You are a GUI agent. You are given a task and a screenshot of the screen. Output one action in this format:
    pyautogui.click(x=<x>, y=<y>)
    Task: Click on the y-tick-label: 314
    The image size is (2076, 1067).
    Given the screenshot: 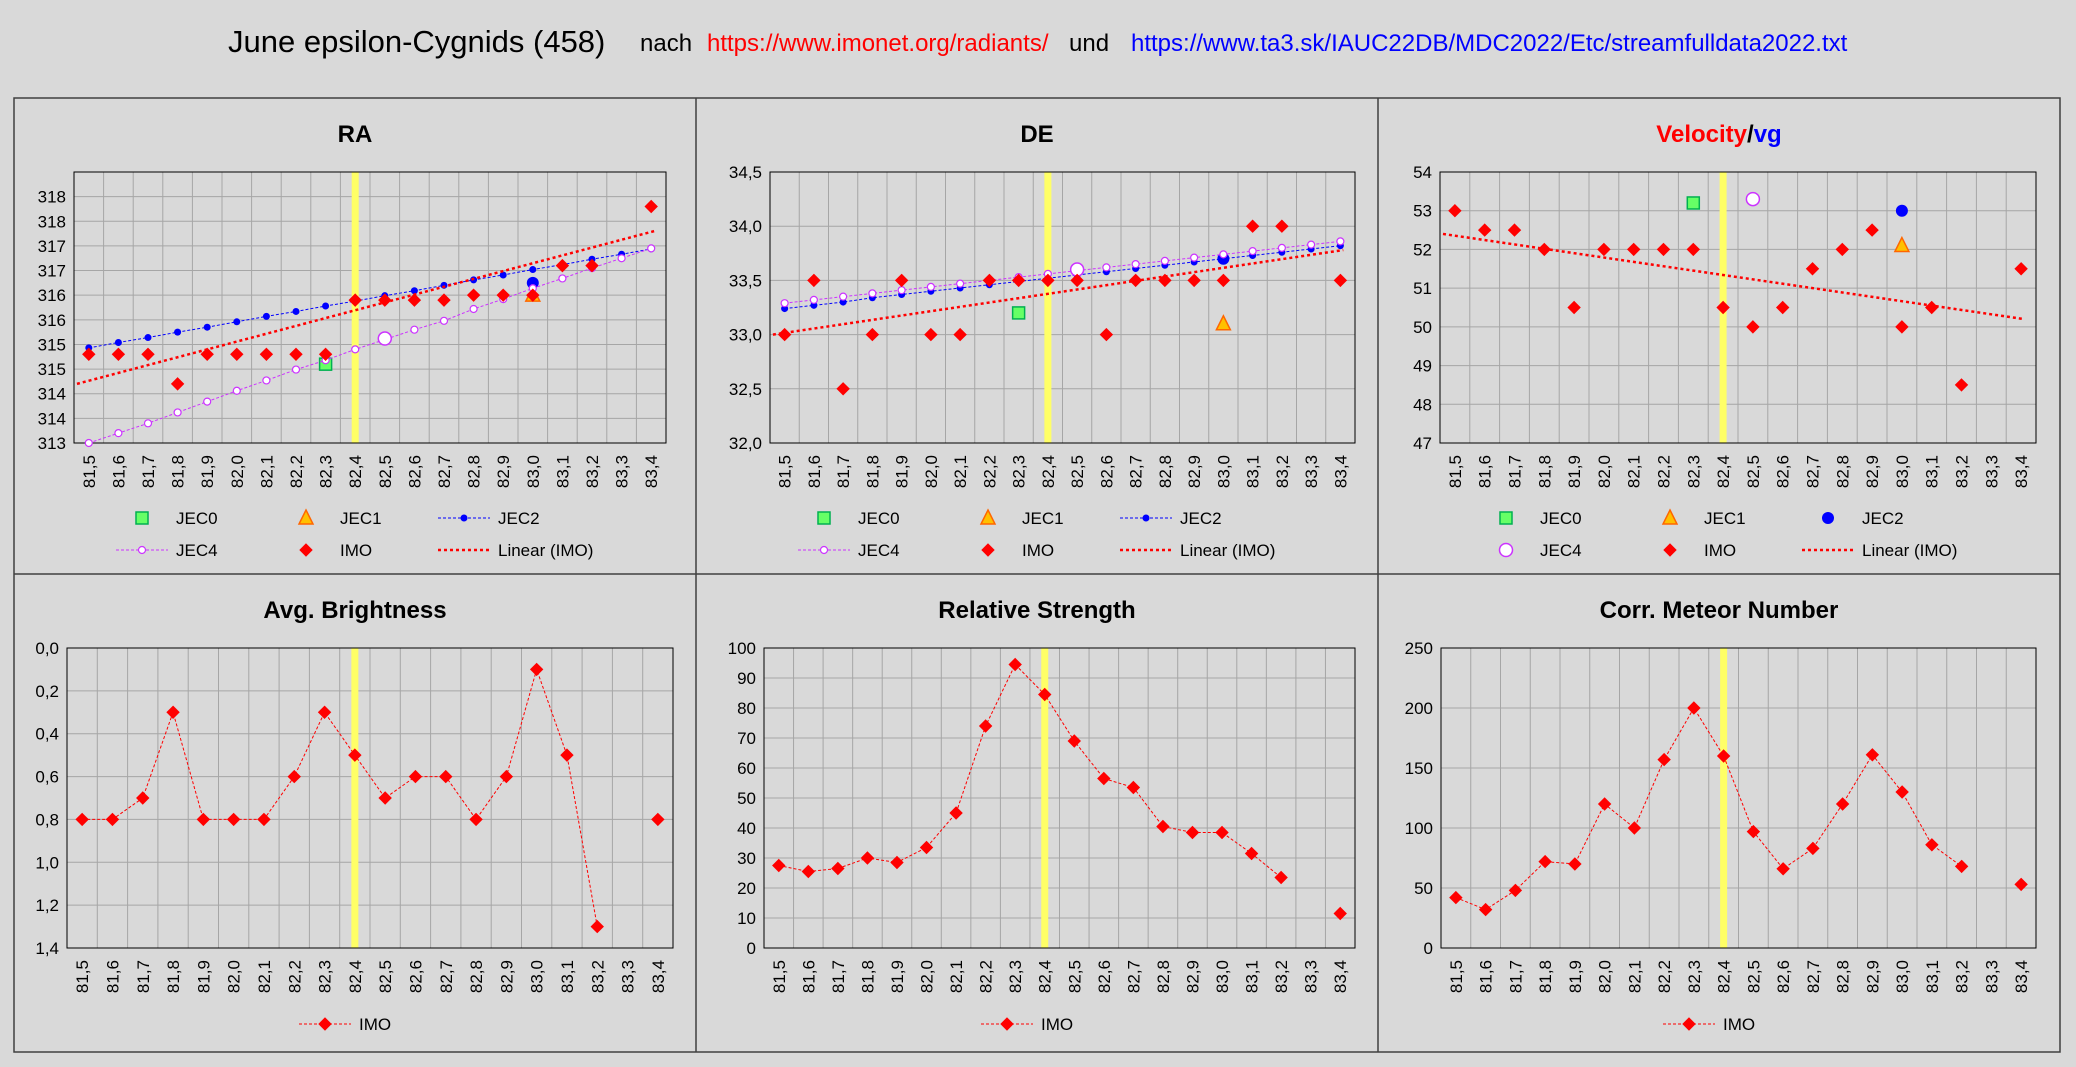 What is the action you would take?
    pyautogui.click(x=52, y=418)
    